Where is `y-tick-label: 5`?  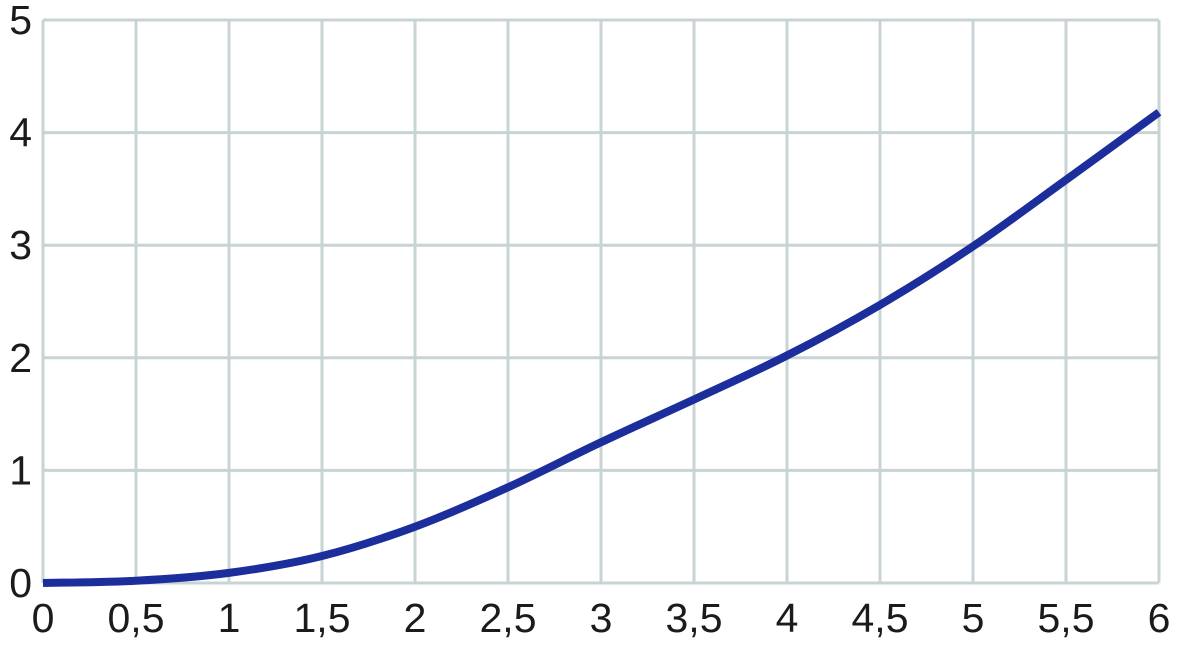
y-tick-label: 5 is located at coordinates (20, 21).